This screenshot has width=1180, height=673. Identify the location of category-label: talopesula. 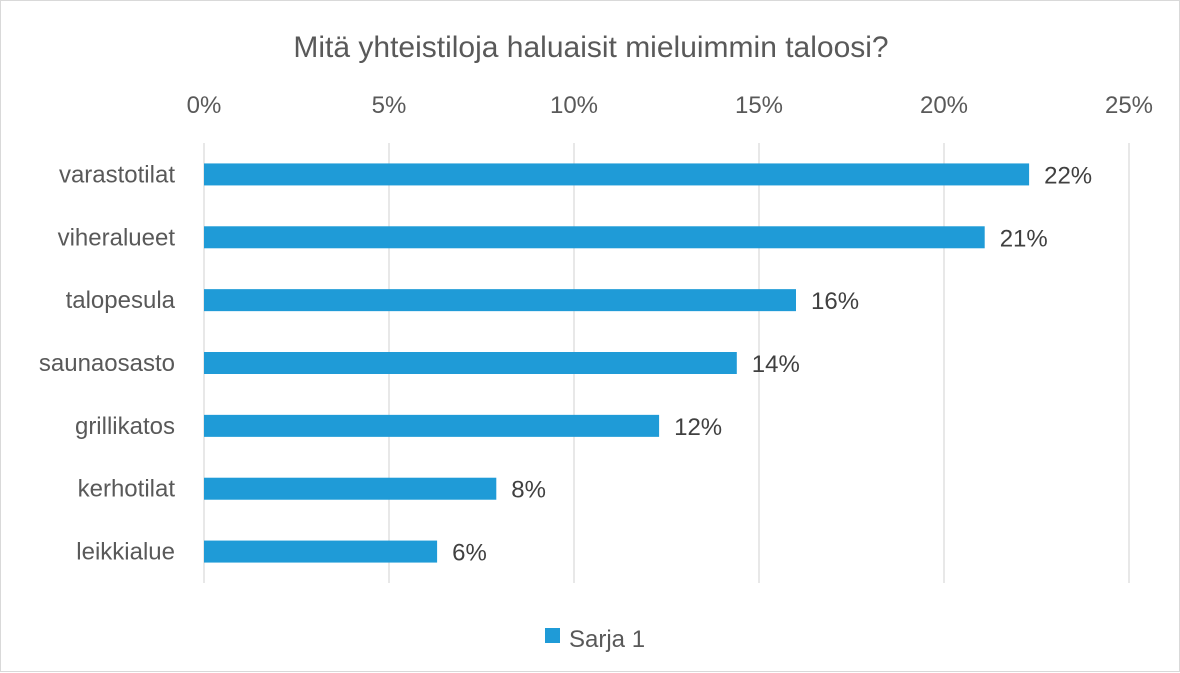
(121, 300).